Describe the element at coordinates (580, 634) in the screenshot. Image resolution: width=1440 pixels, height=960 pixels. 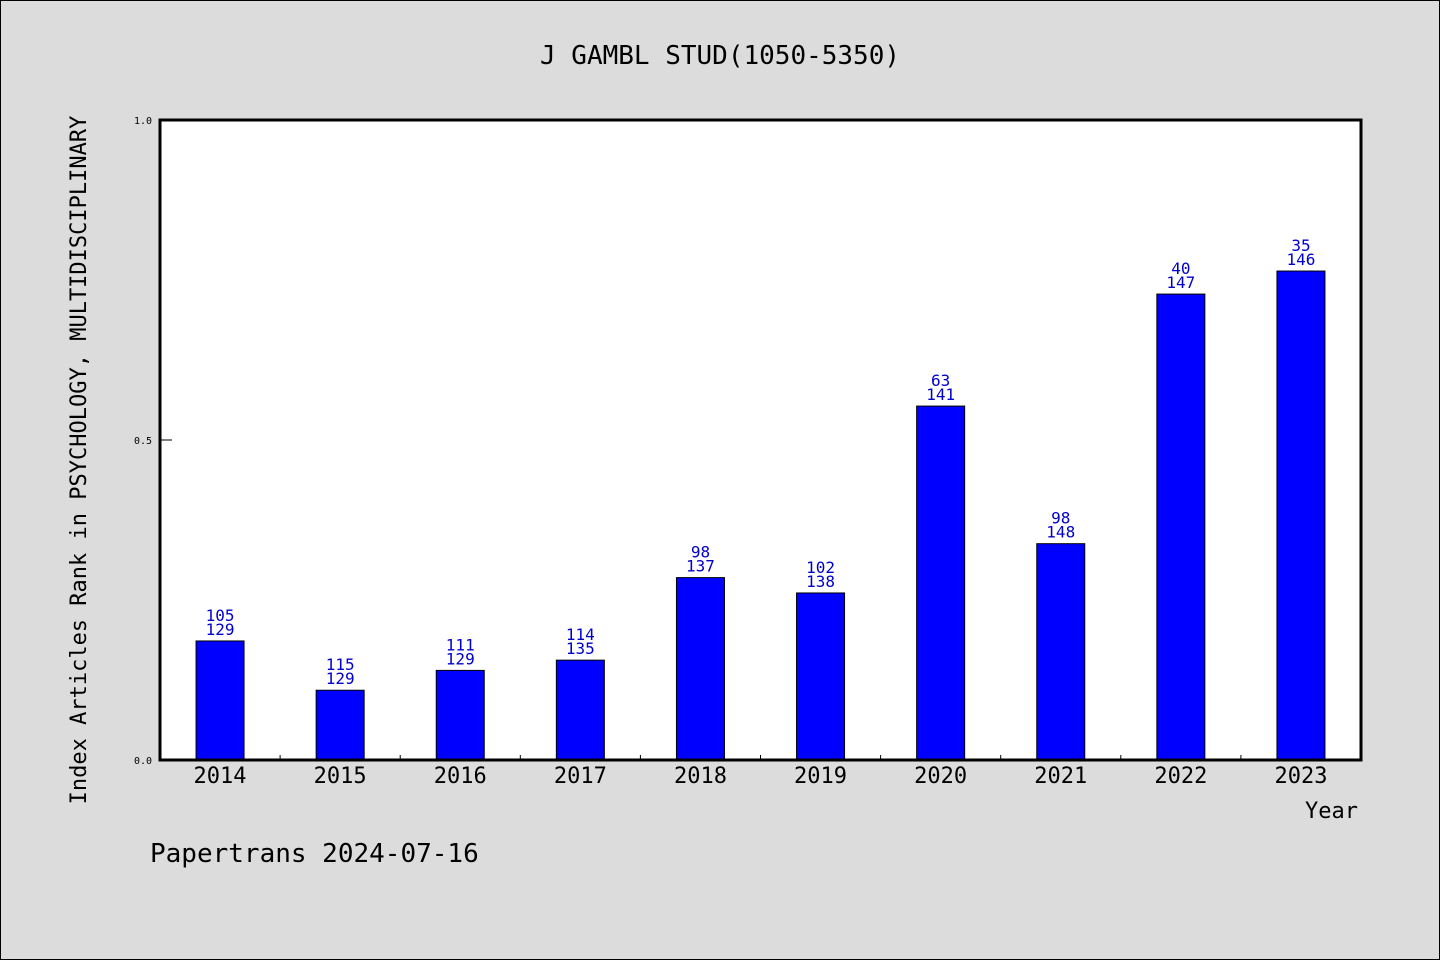
I see `rank-label-2017: 114` at that location.